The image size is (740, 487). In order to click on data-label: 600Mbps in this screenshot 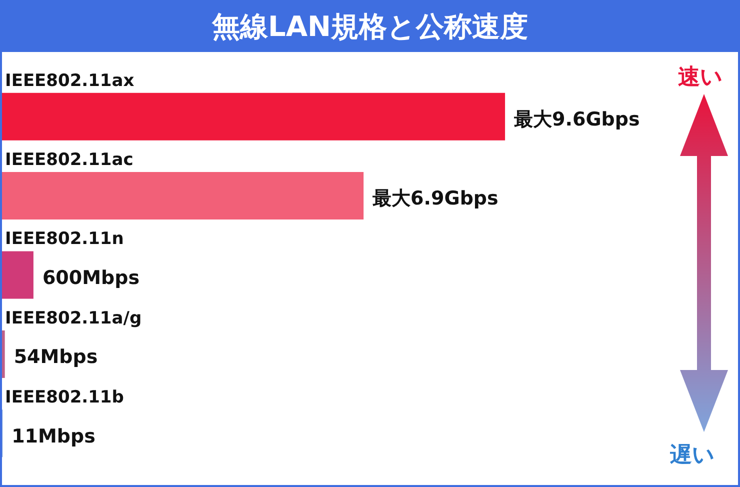, I will do `click(91, 277)`.